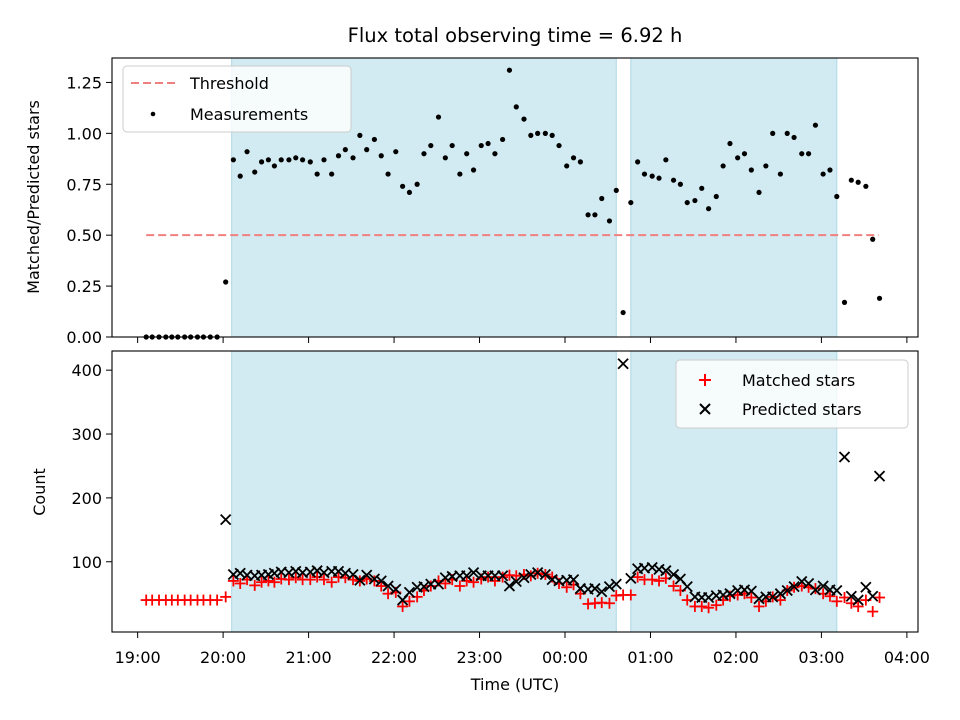 The height and width of the screenshot is (720, 960). I want to click on y-tick-label: 0.25, so click(84, 286).